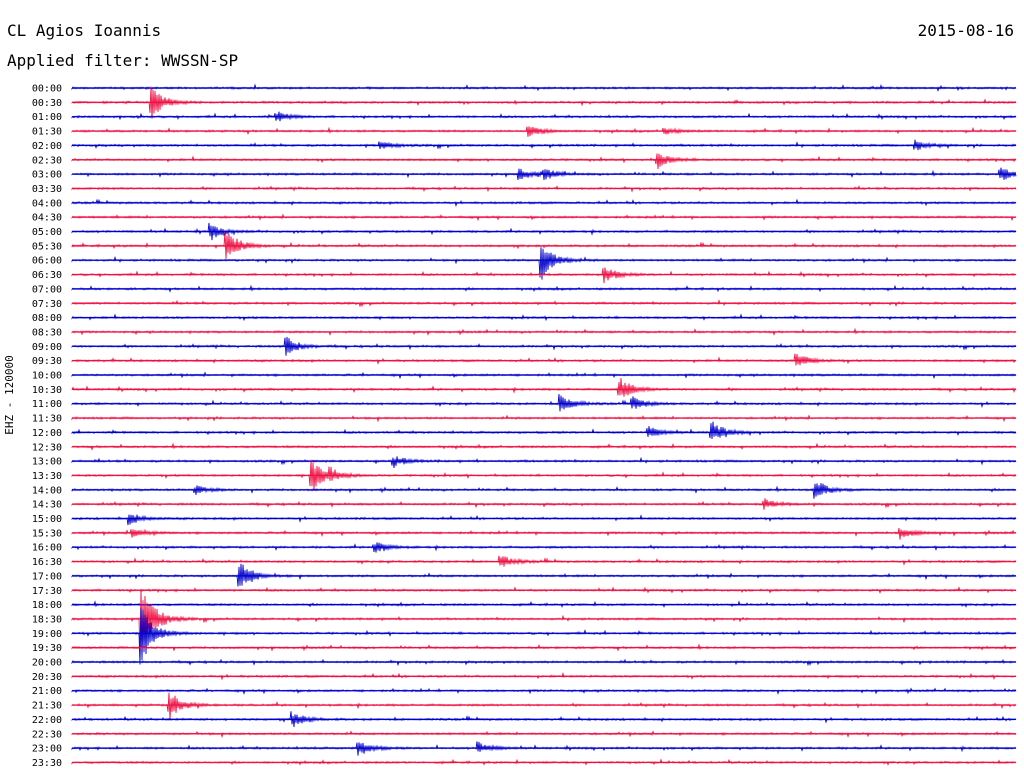 The height and width of the screenshot is (780, 1024). What do you see at coordinates (47, 232) in the screenshot?
I see `row-time-label: 05:00` at bounding box center [47, 232].